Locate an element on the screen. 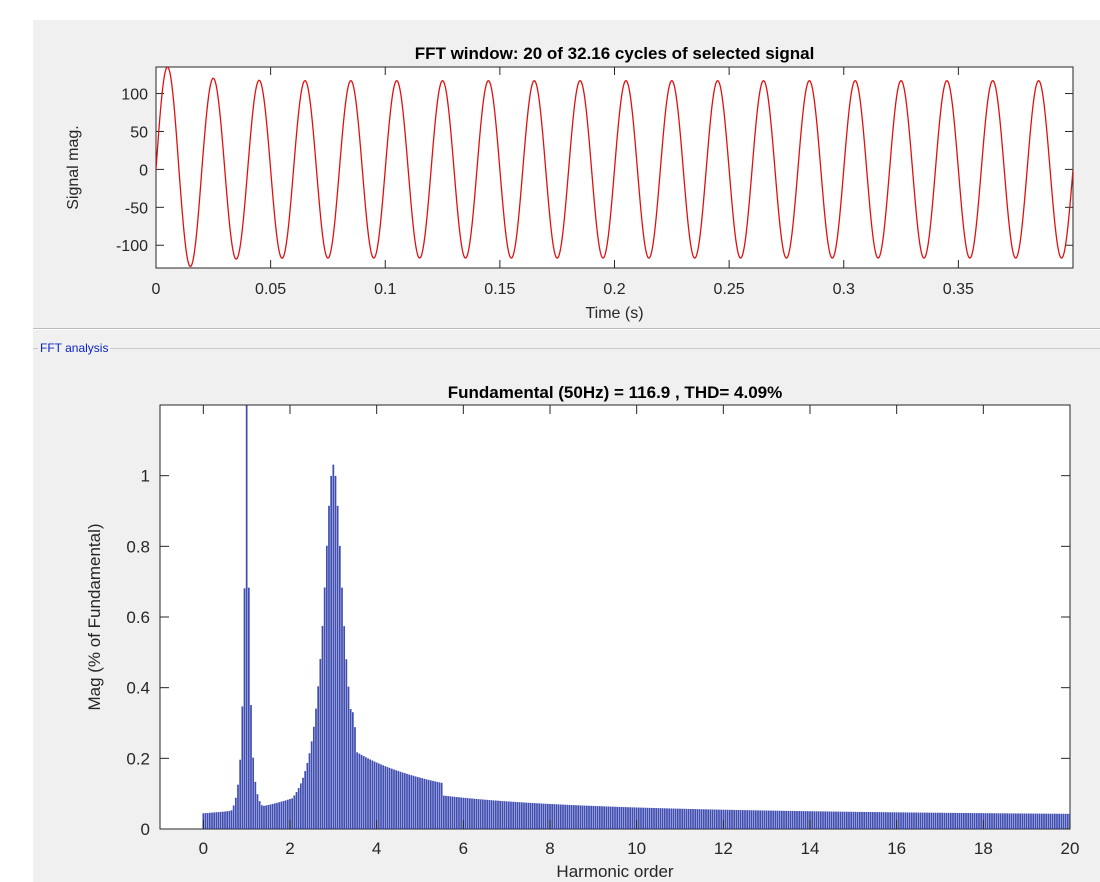 This screenshot has height=882, width=1100. fft-chart-title: Fundamental (50Hz) = 116.9 , THD= 4.09% is located at coordinates (615, 392).